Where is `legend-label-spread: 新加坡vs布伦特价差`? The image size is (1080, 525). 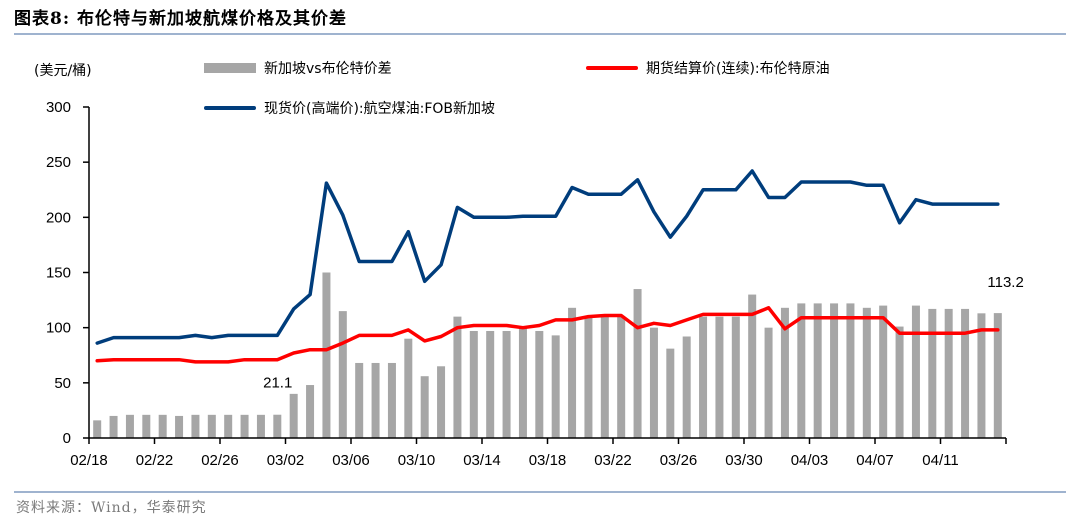 legend-label-spread: 新加坡vs布伦特价差 is located at coordinates (328, 69).